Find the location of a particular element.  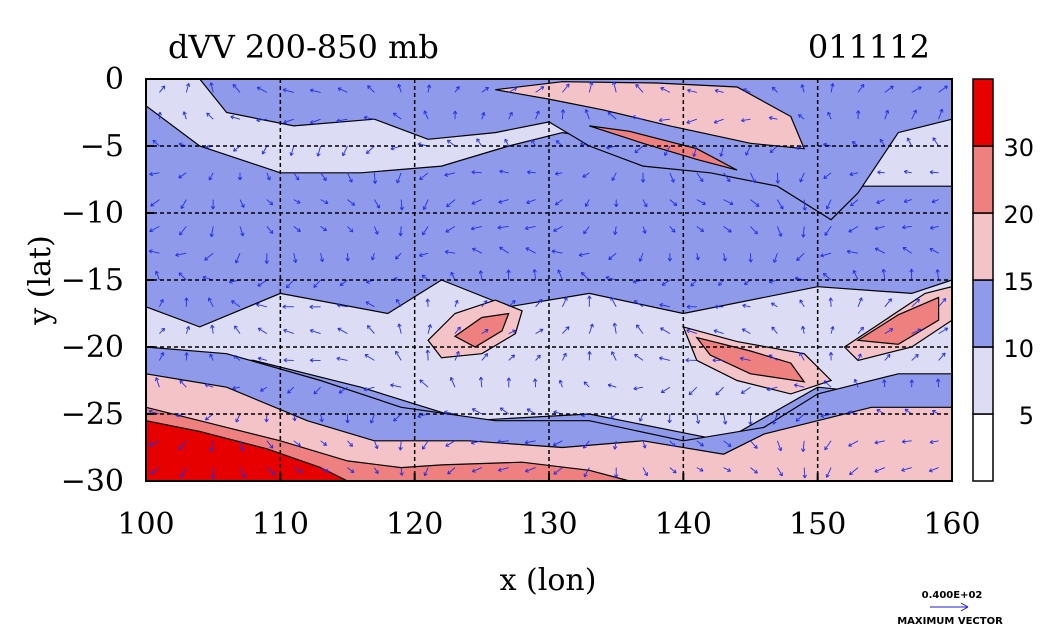

vector-legend-value: 0.400E+02 is located at coordinates (952, 595).